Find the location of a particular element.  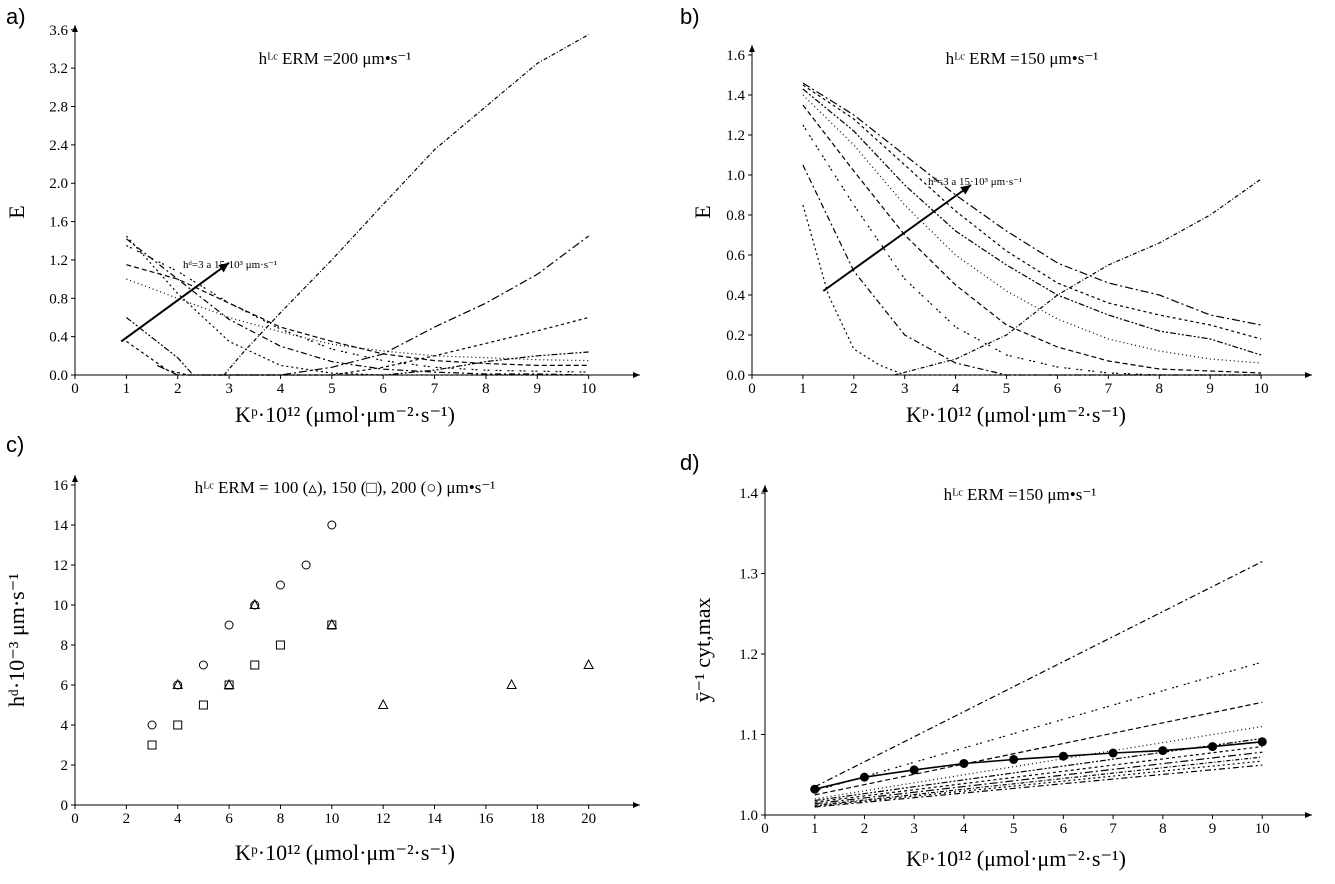

y-tick-label: 1.3 is located at coordinates (748, 575).